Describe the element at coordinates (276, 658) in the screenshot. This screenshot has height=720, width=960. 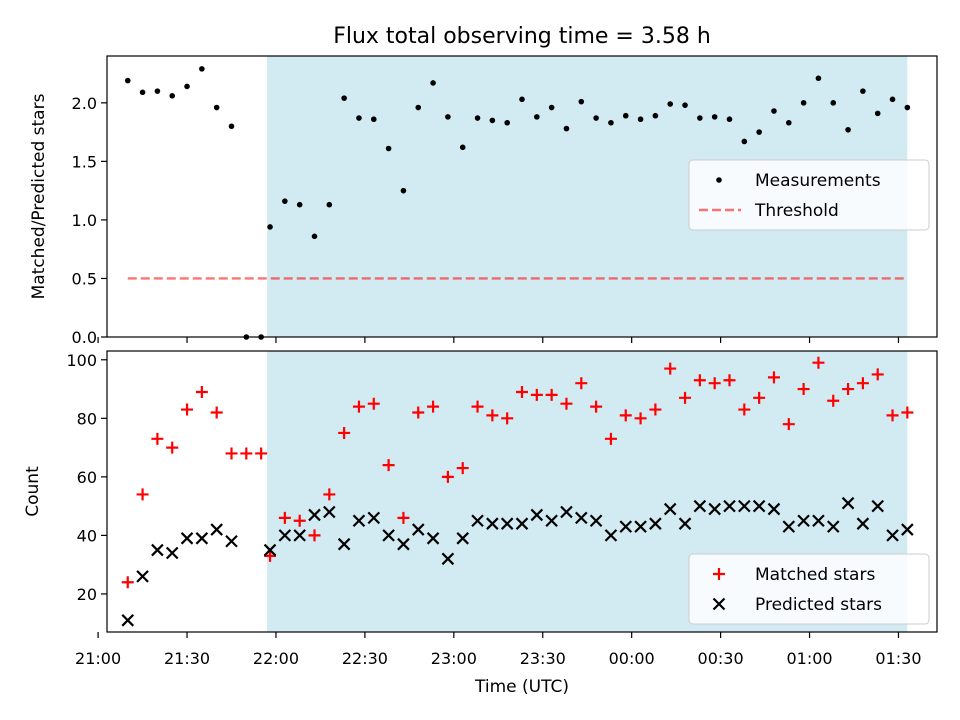
I see `x-tick-label: 22:00` at that location.